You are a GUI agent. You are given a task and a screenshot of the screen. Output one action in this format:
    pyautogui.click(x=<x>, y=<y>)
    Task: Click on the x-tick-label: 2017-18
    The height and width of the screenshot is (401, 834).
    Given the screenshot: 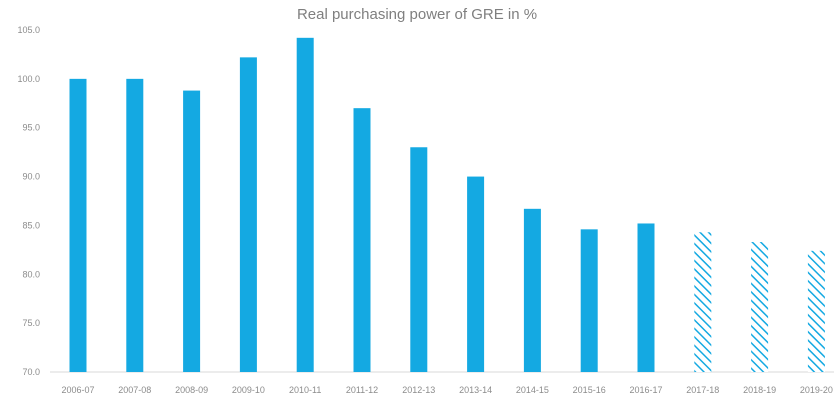 What is the action you would take?
    pyautogui.click(x=702, y=390)
    